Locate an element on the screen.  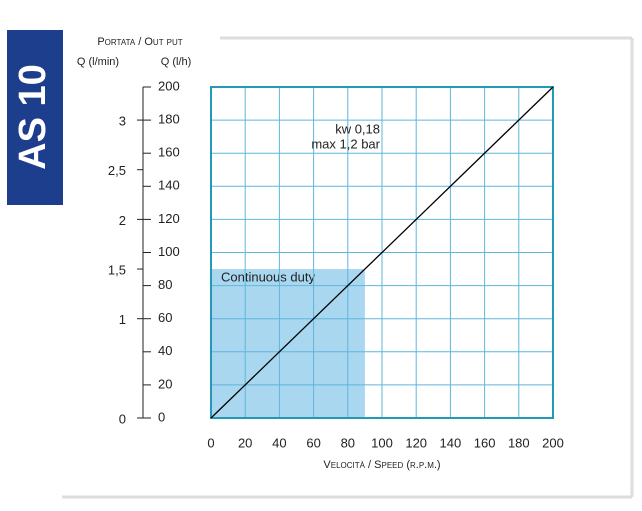
x-tick-label: 0 is located at coordinates (210, 442).